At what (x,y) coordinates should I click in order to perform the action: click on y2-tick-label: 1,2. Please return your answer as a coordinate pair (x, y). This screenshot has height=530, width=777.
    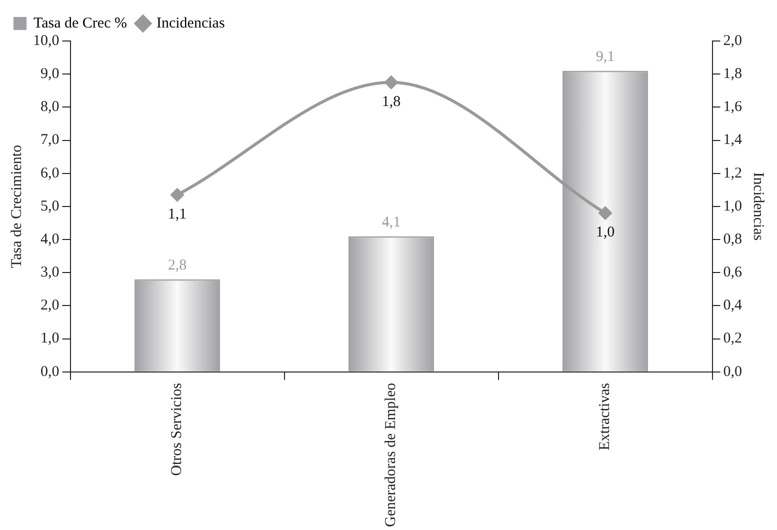
    Looking at the image, I should click on (732, 173).